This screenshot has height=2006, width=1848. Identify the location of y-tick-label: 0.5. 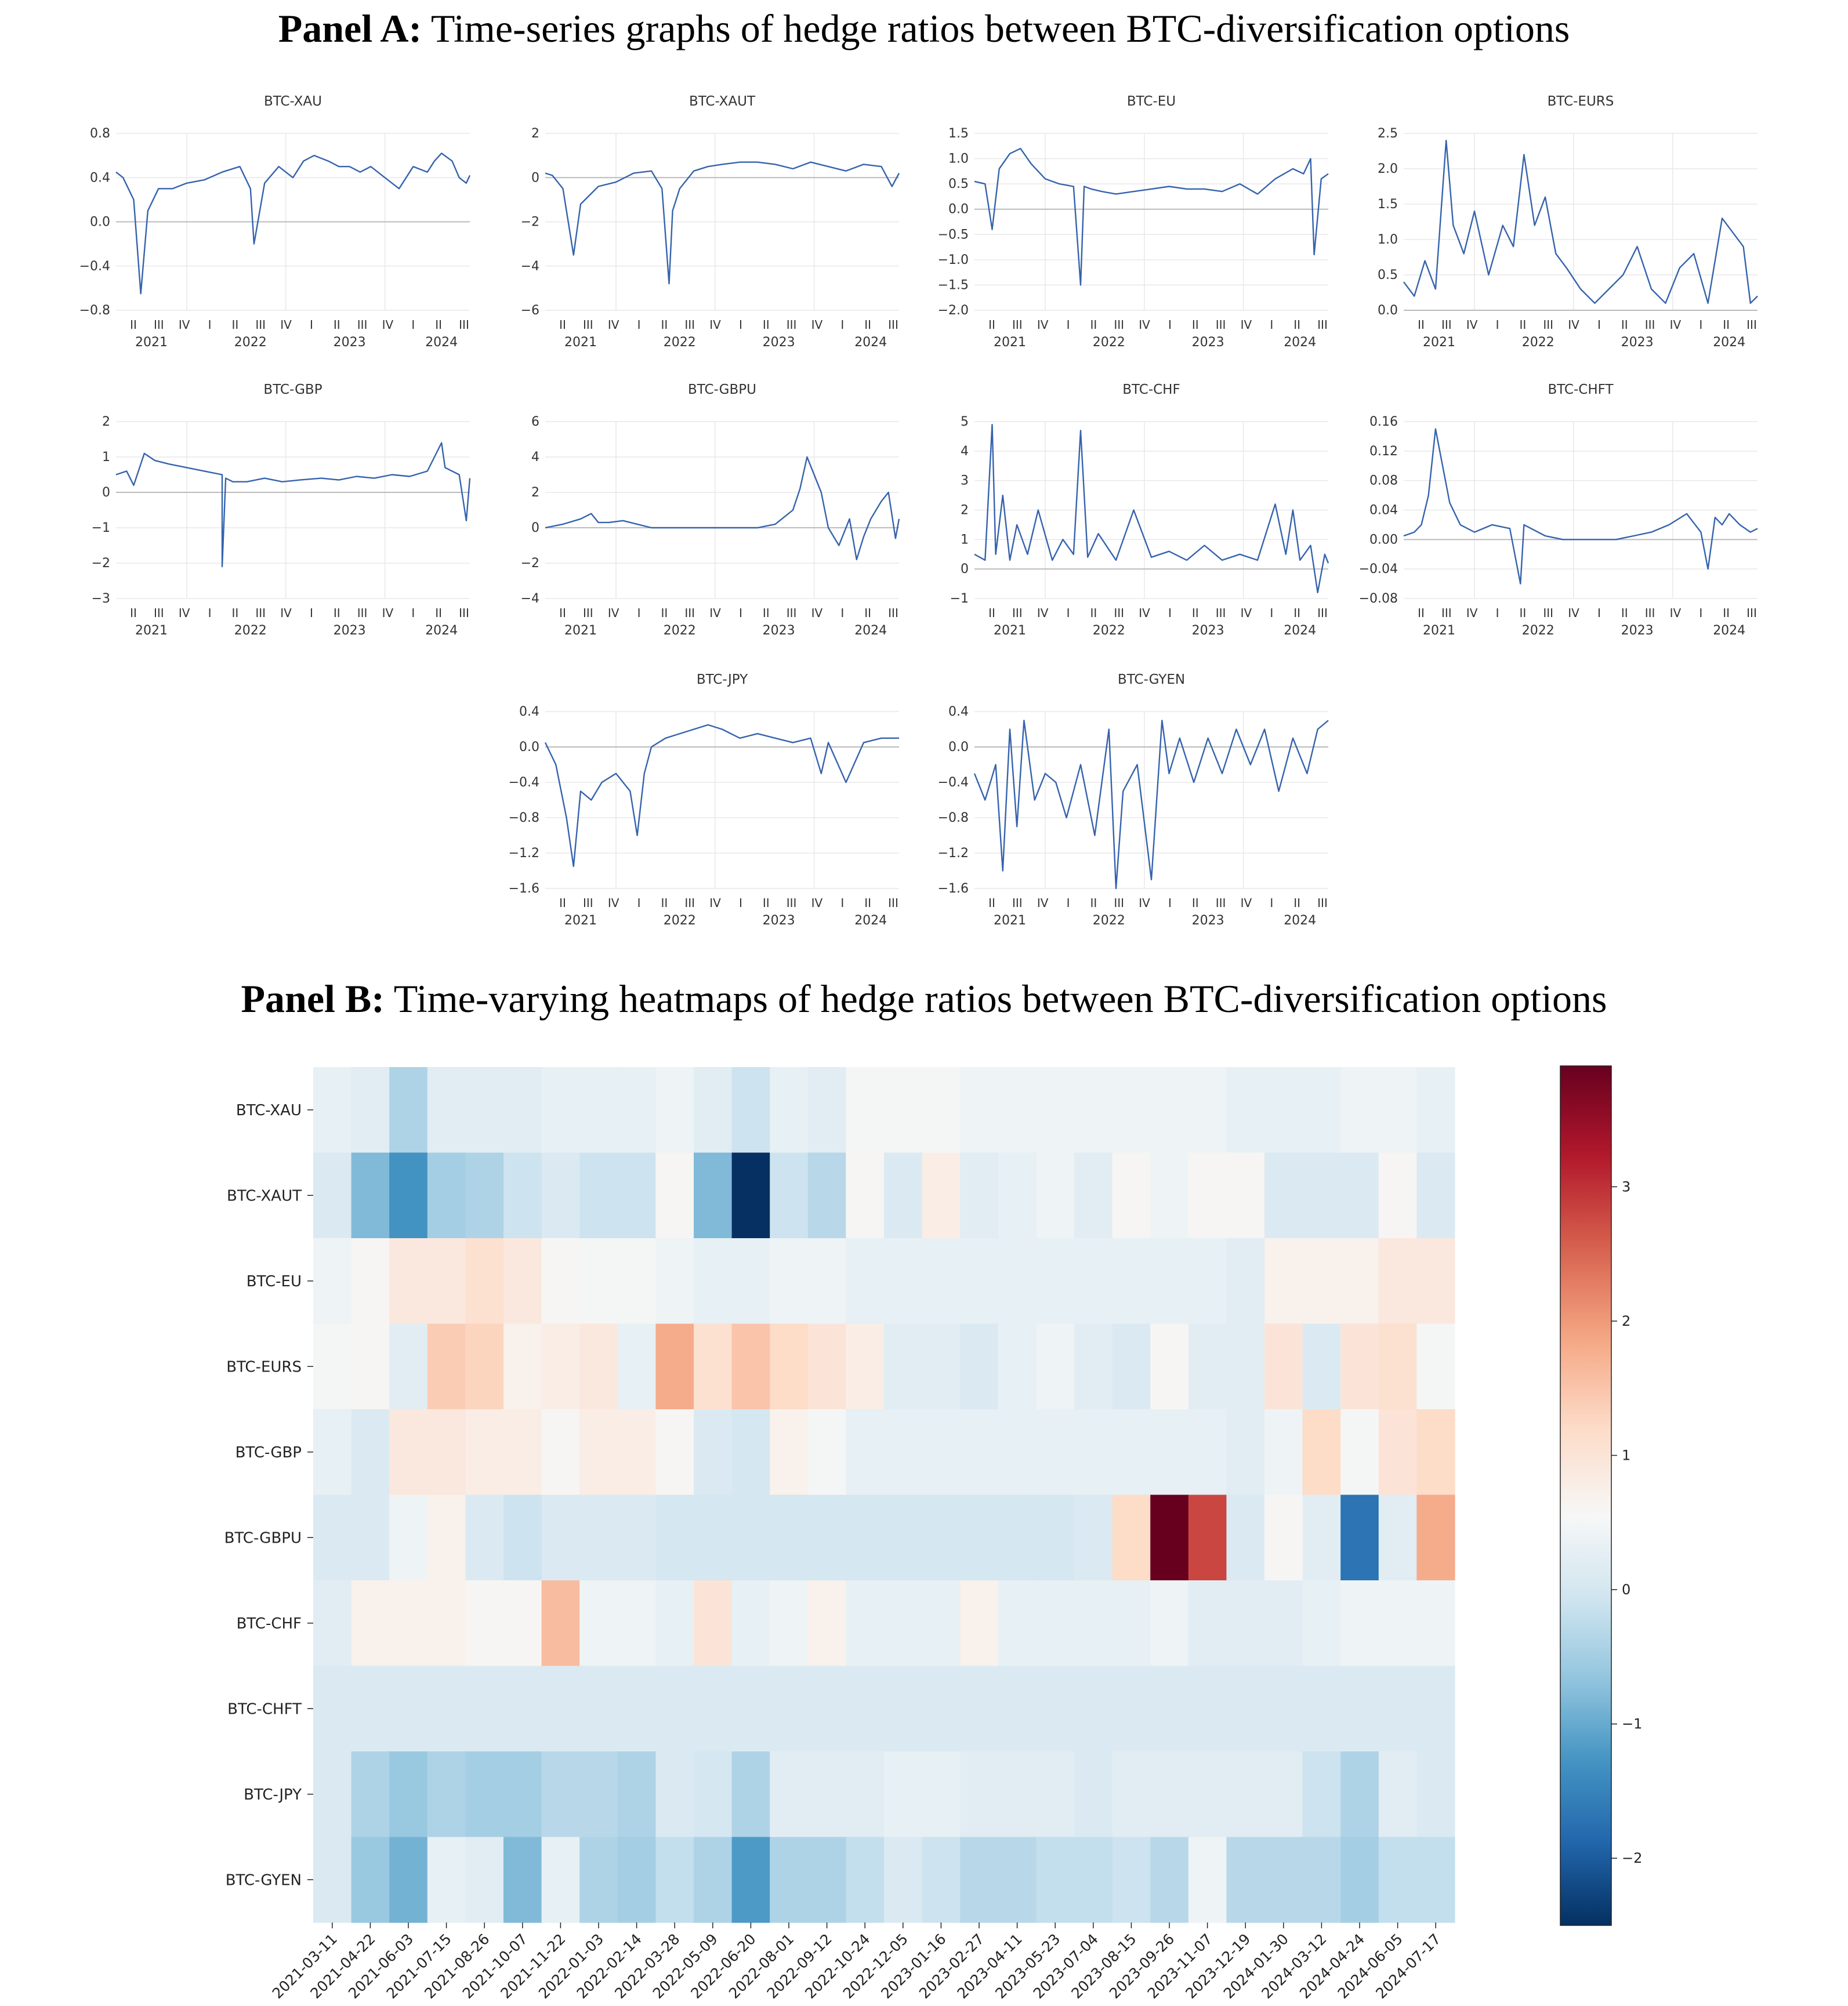
(958, 184).